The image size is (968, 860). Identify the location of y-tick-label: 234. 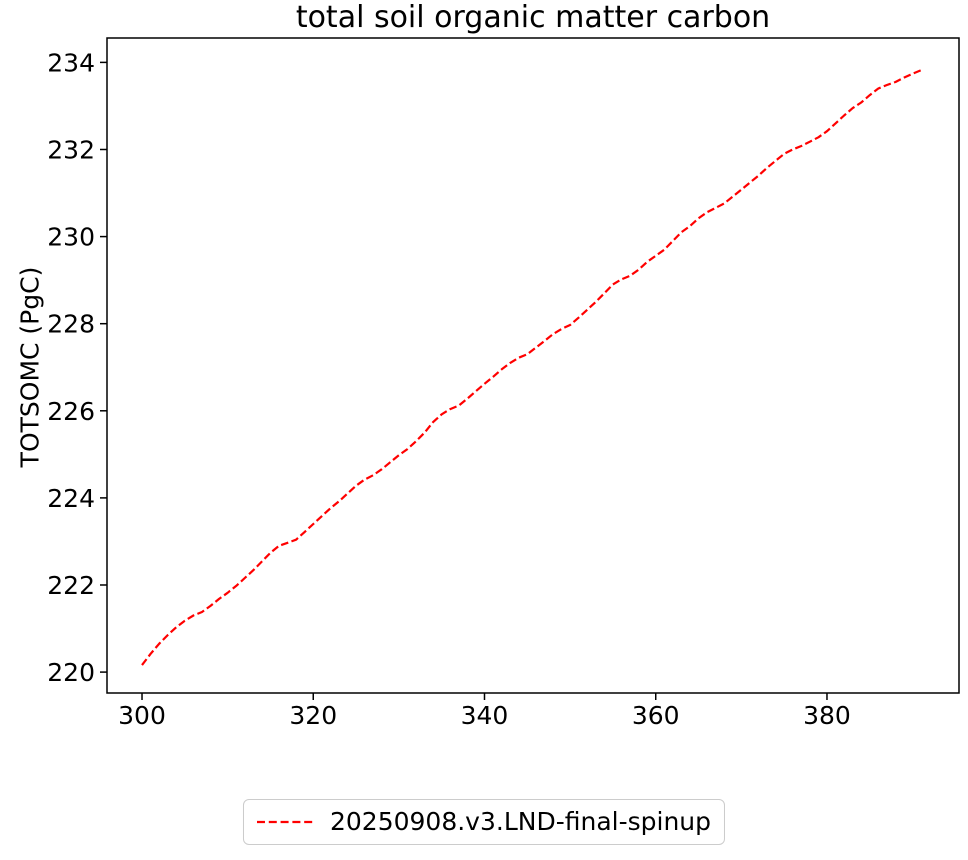
(71, 62).